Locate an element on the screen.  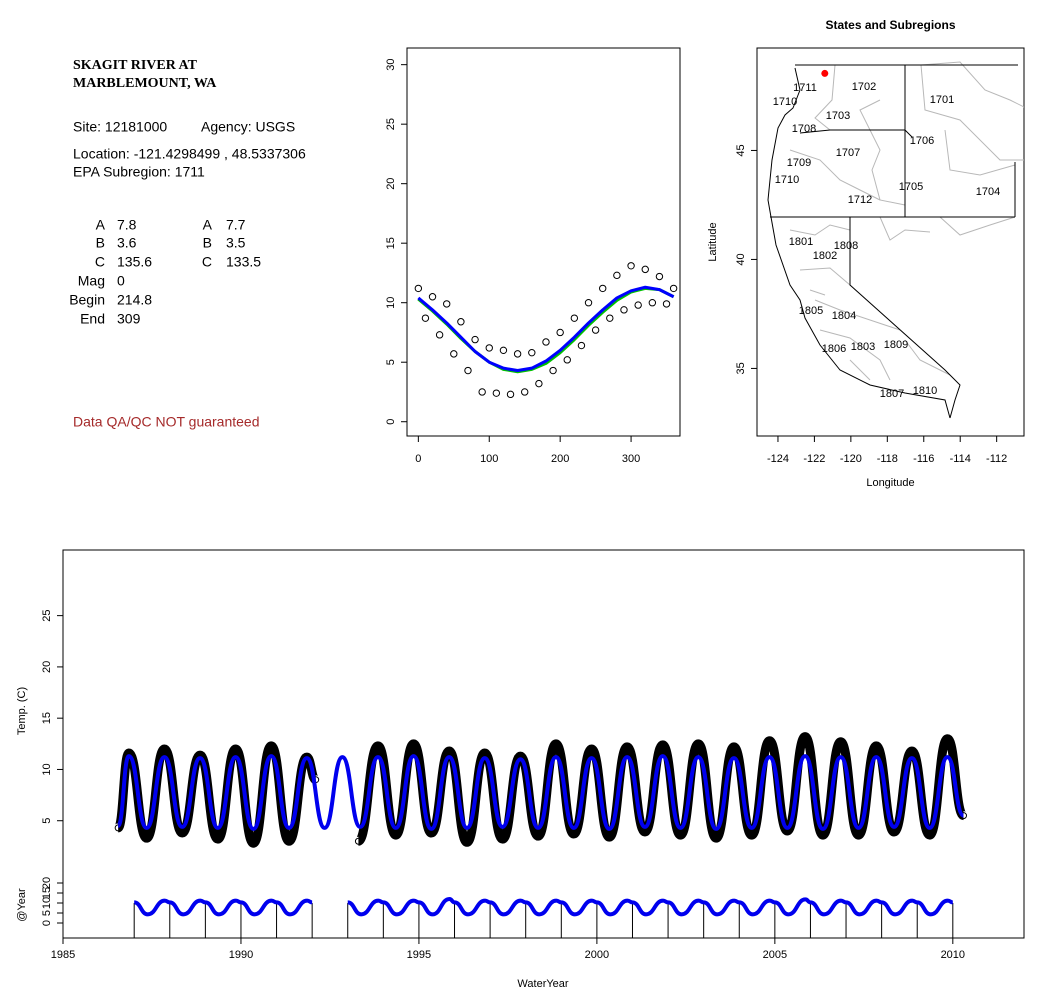
map-title: States and Subregions is located at coordinates (890, 25).